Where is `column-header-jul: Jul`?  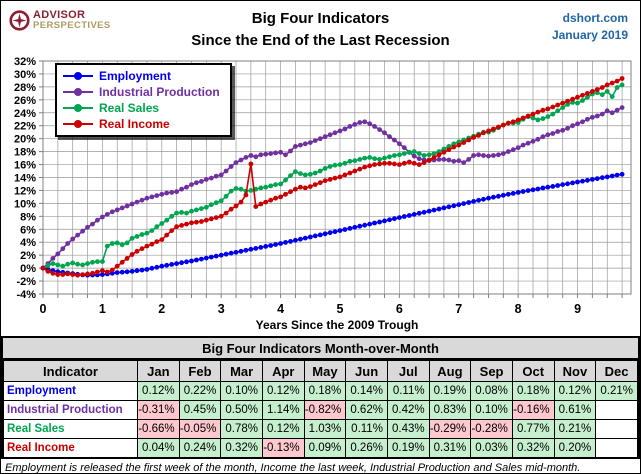 column-header-jul: Jul is located at coordinates (408, 371).